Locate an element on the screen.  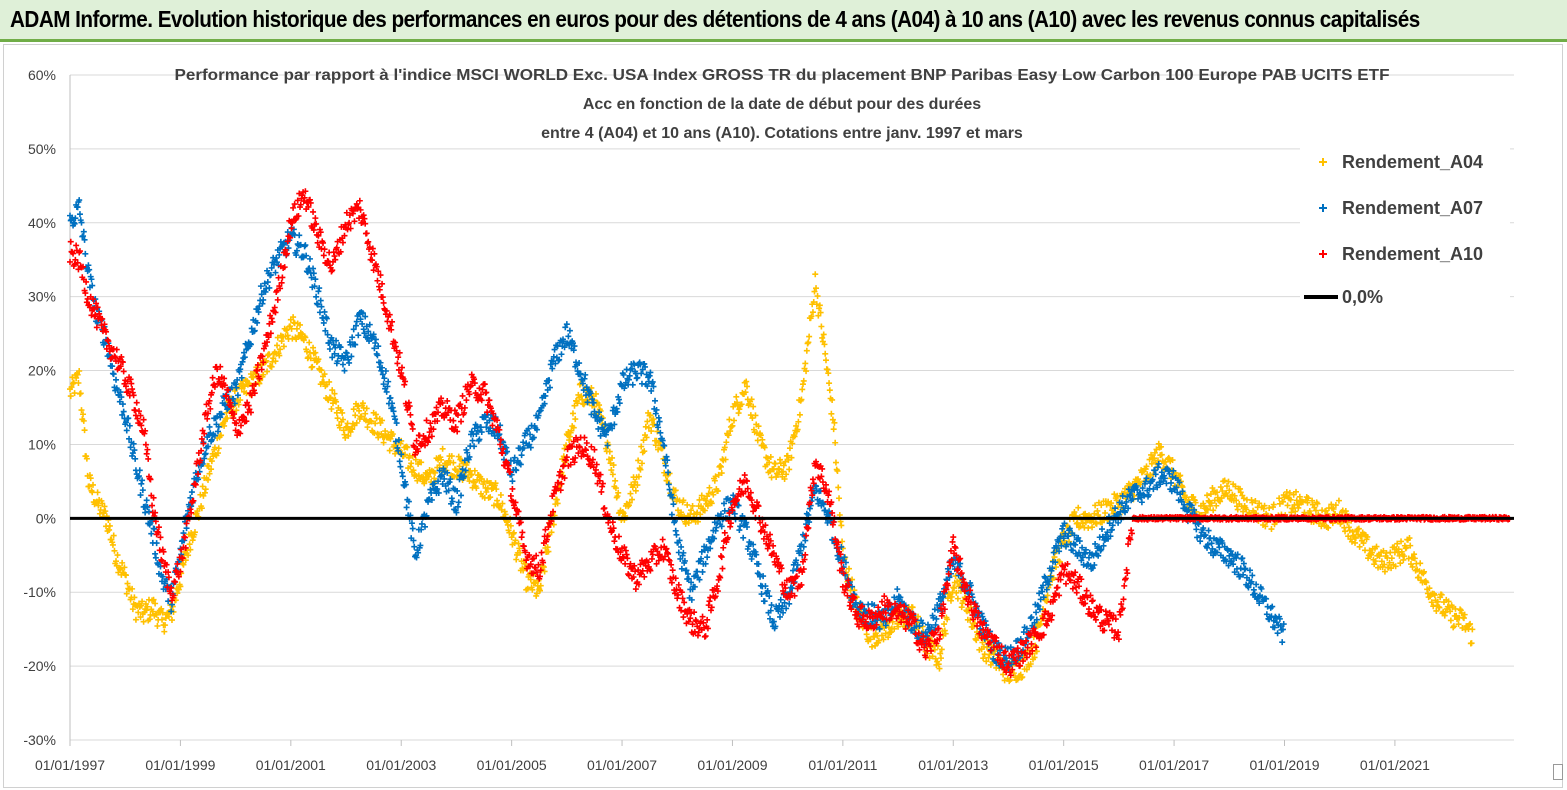
x-tick-label: 01/01/2001 is located at coordinates (291, 765).